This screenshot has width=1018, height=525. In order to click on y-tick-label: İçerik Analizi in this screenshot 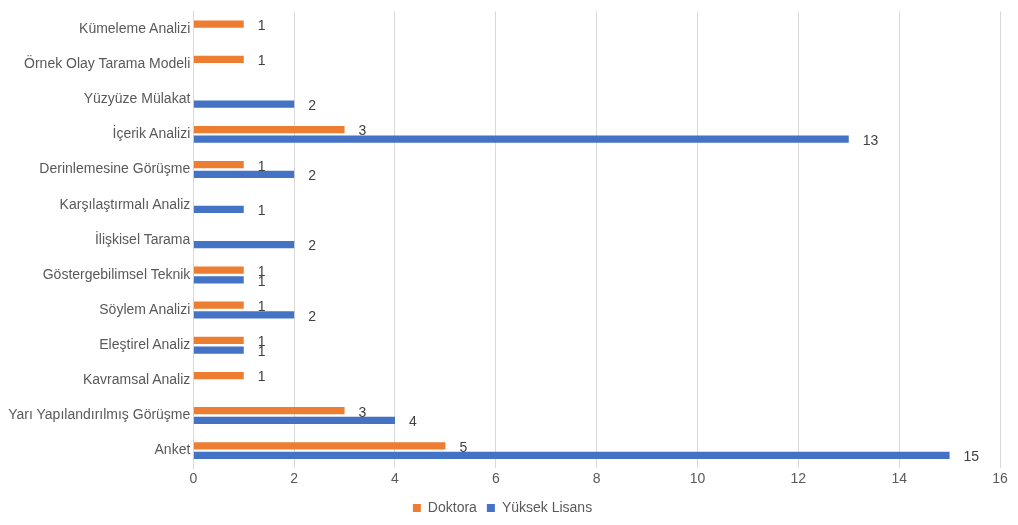, I will do `click(151, 133)`.